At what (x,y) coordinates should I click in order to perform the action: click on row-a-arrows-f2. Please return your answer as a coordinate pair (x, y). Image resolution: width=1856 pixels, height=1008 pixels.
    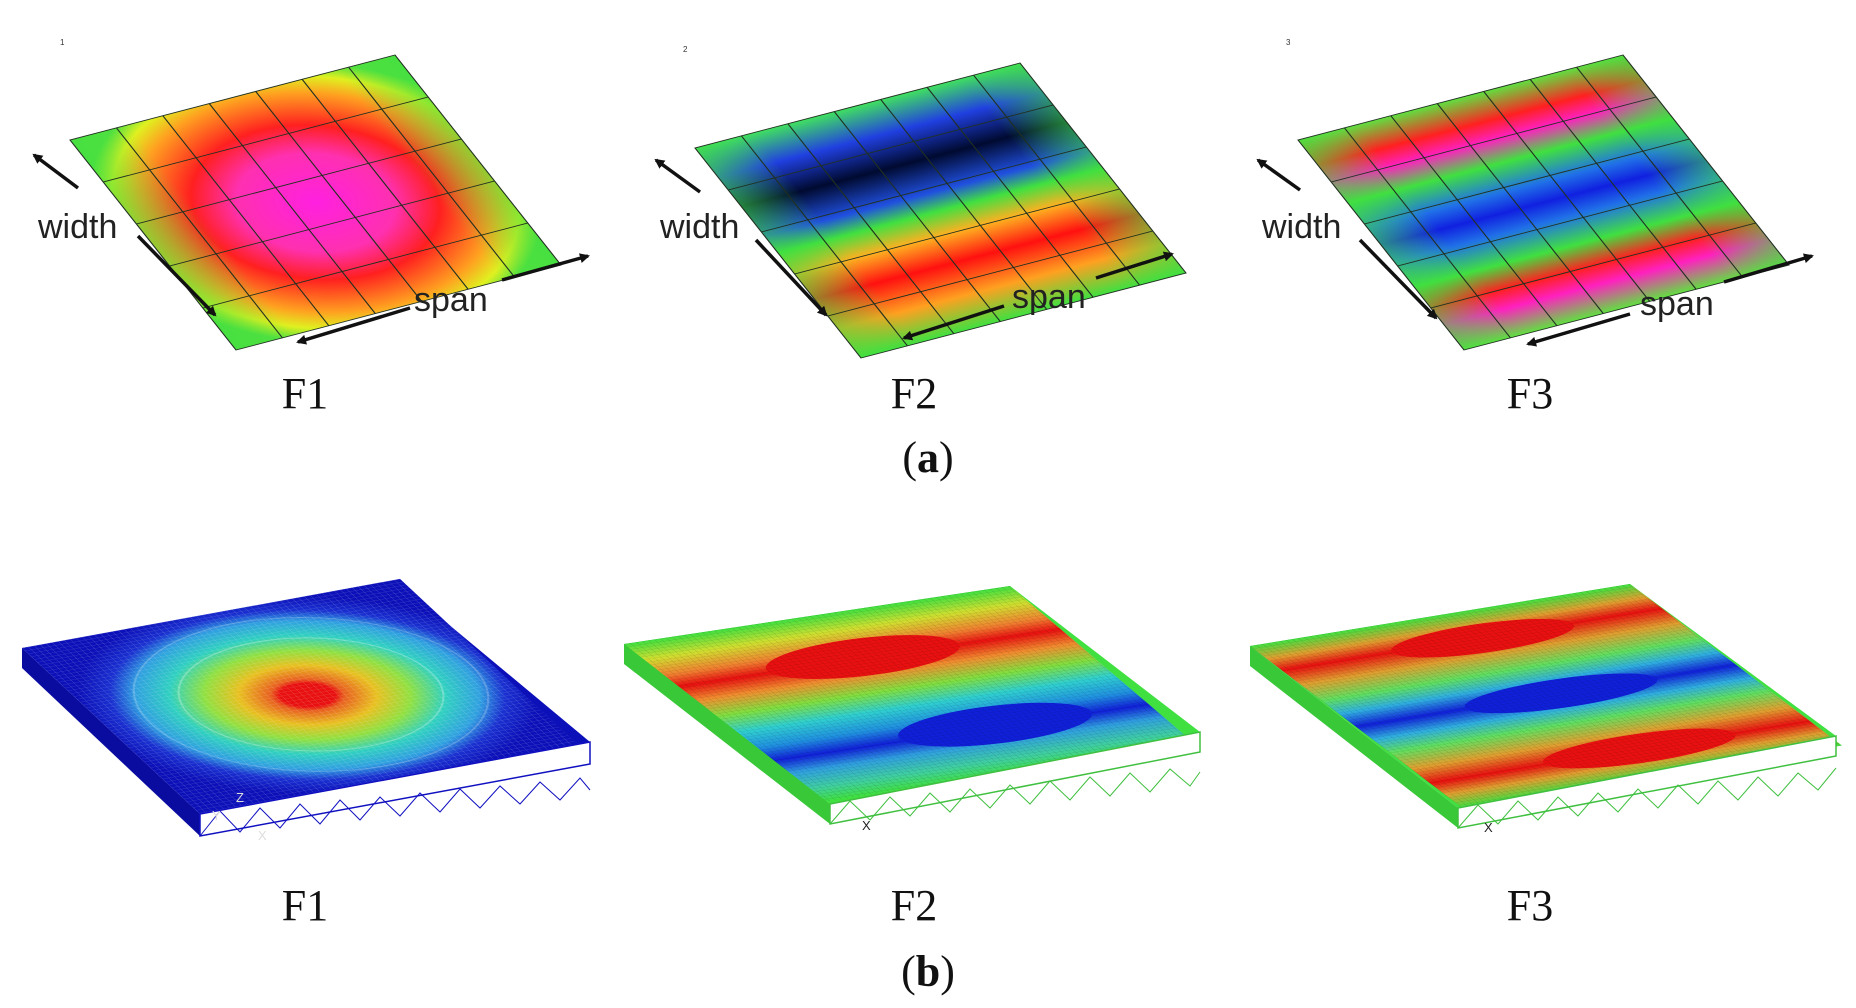
    Looking at the image, I should click on (914, 249).